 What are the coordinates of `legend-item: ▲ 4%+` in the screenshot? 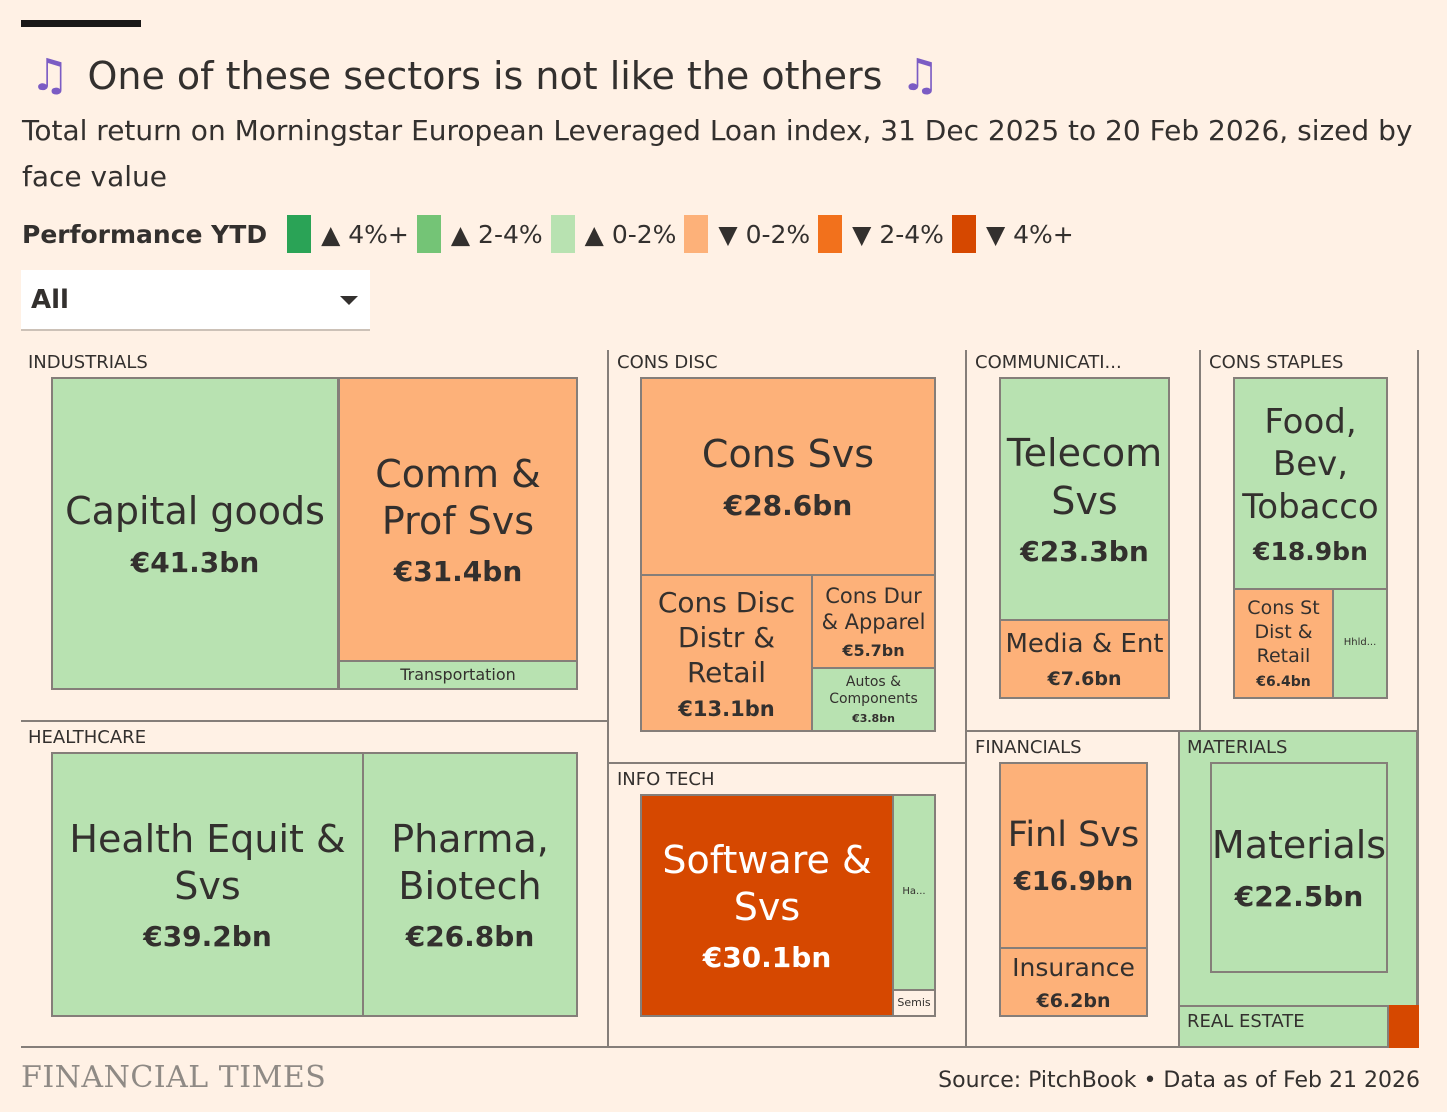 It's located at (348, 234).